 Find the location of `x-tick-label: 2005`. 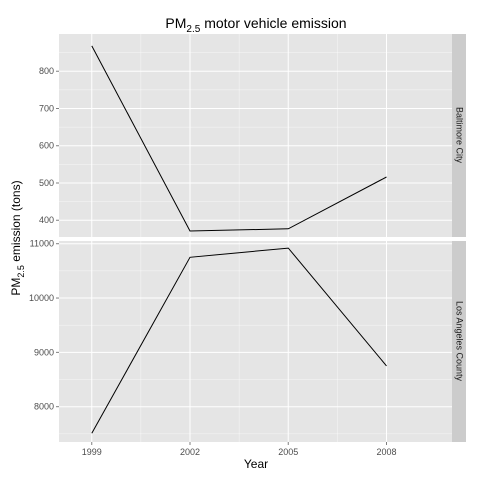

x-tick-label: 2005 is located at coordinates (288, 452).